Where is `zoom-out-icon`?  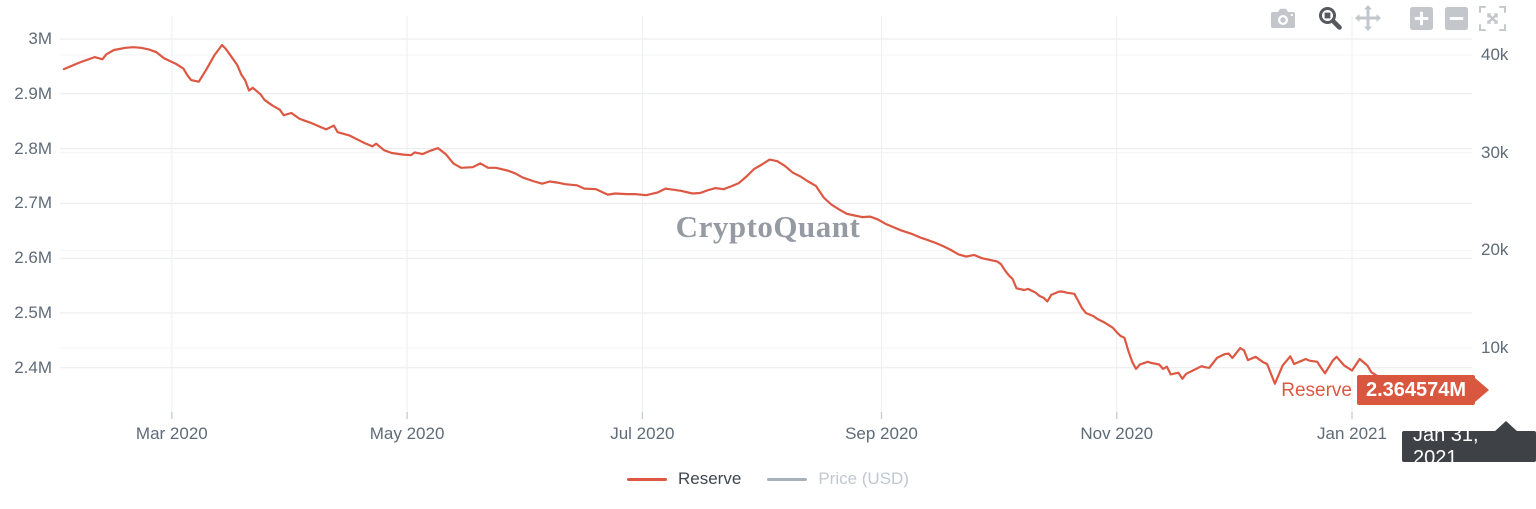
zoom-out-icon is located at coordinates (1456, 18).